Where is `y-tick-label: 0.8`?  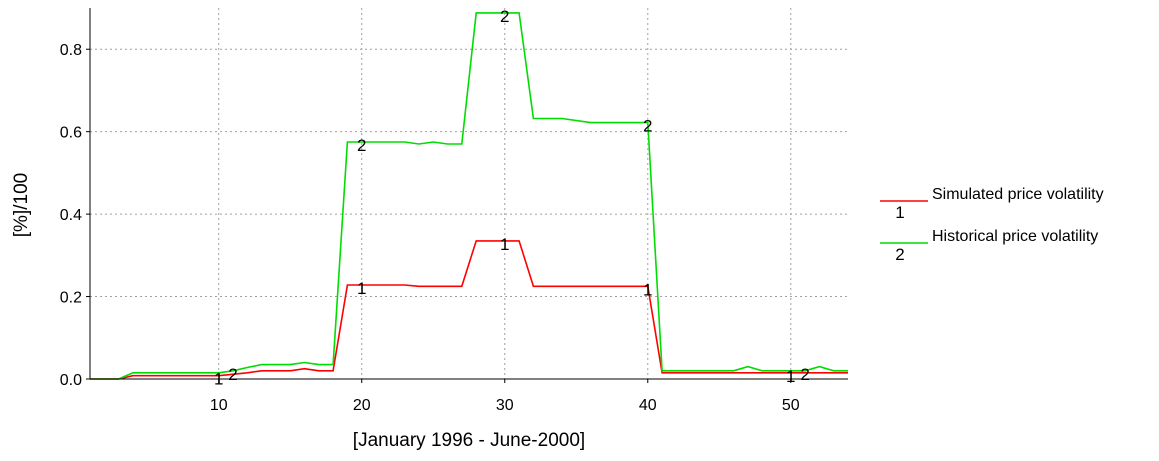
y-tick-label: 0.8 is located at coordinates (71, 50).